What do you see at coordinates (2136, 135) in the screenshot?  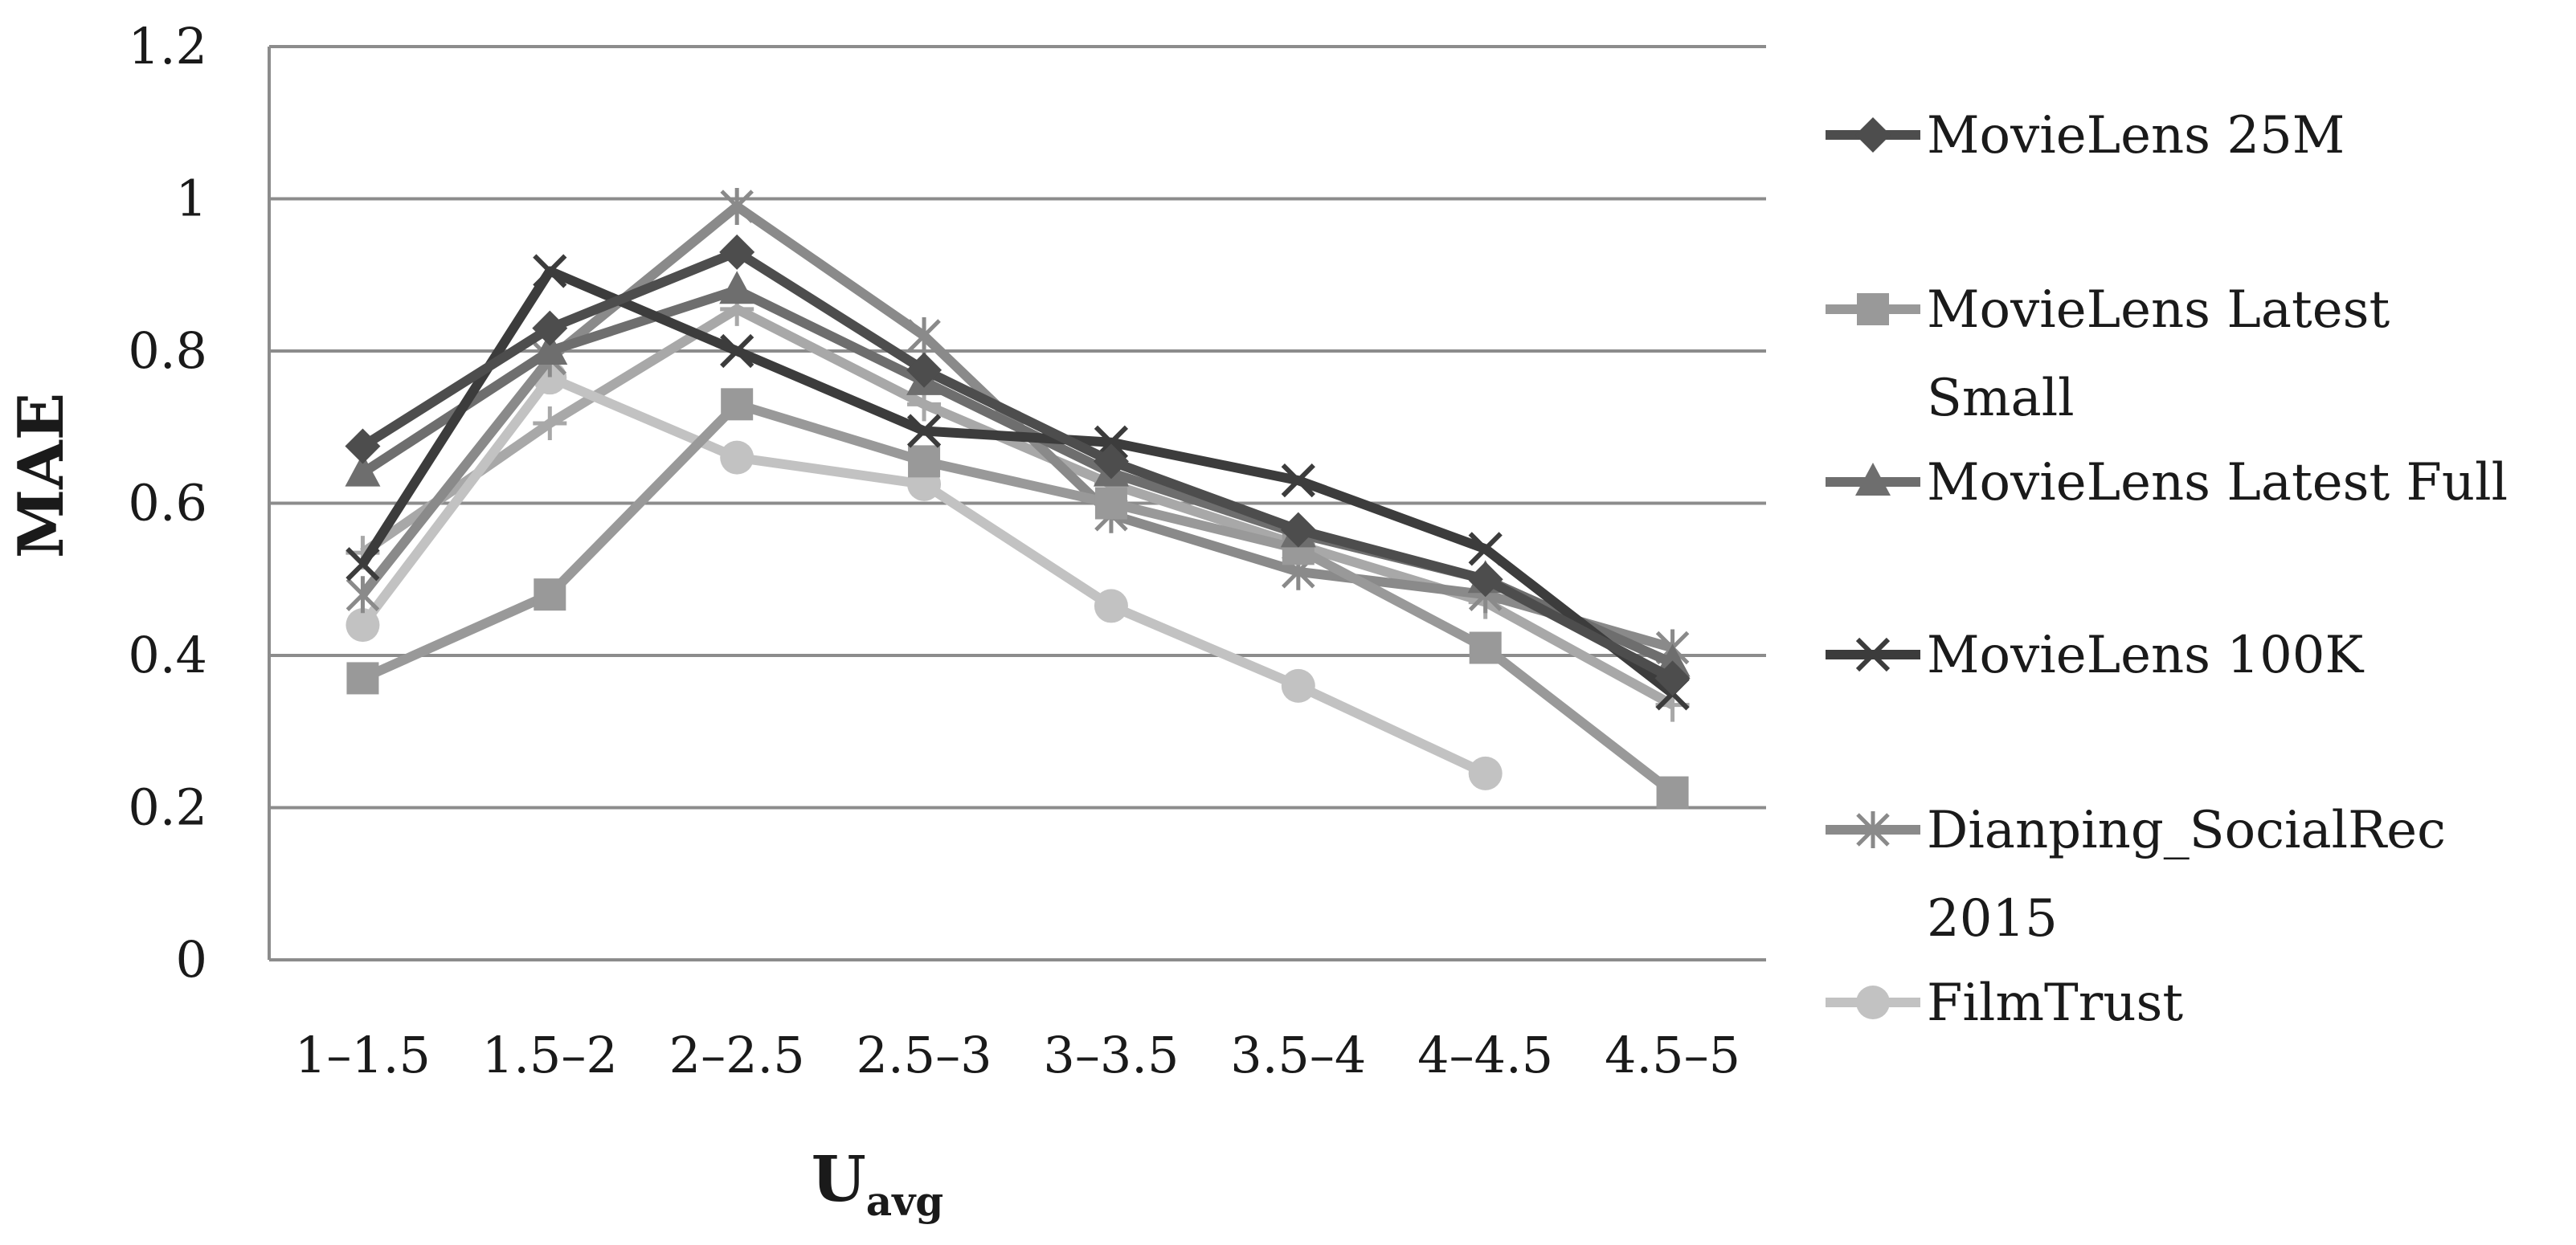 I see `legend-label: MovieLens 25M` at bounding box center [2136, 135].